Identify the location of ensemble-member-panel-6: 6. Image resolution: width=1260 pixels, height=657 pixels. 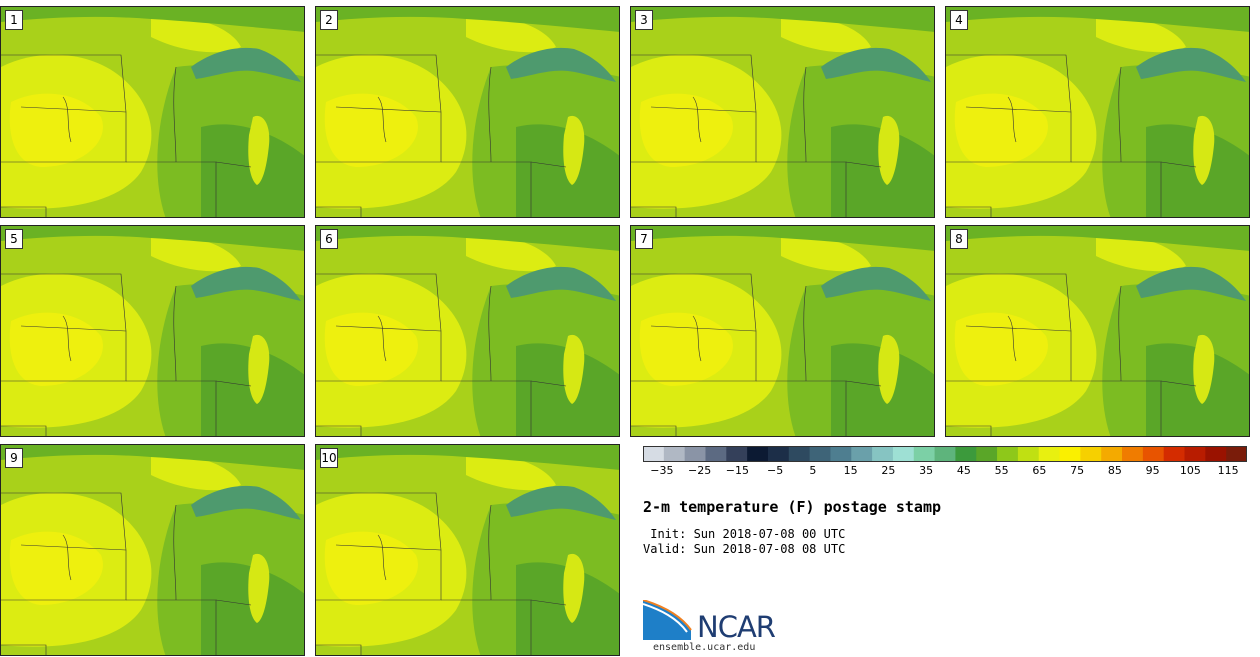
(467, 331).